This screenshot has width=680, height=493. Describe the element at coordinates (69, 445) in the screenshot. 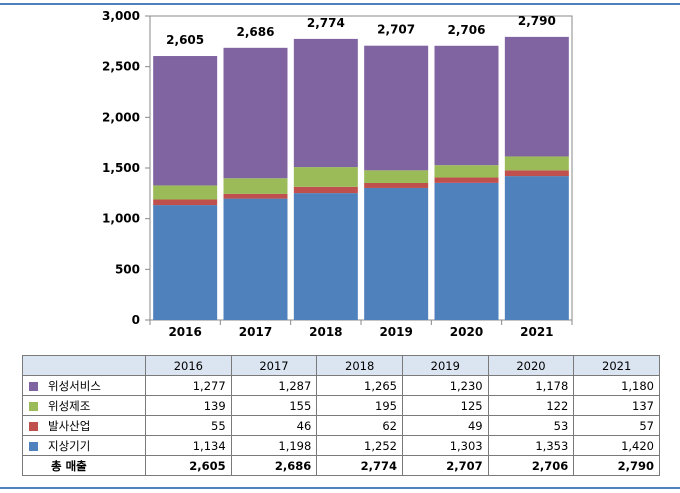

I see `series-name: 지상기기` at that location.